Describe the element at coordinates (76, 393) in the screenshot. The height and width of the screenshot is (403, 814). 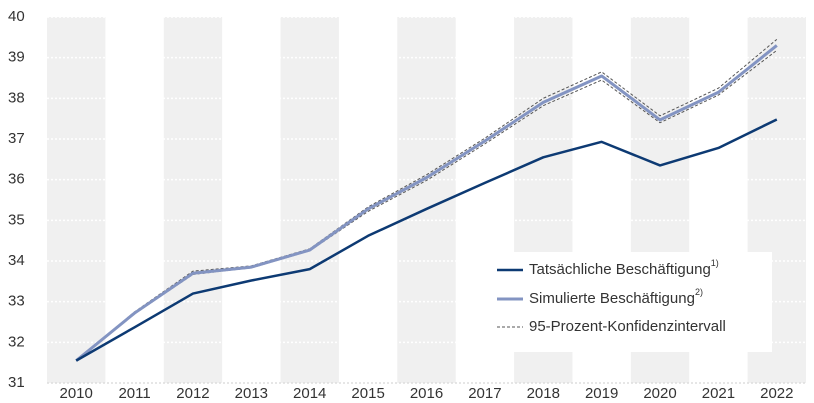
I see `x-tick-label: 2010` at that location.